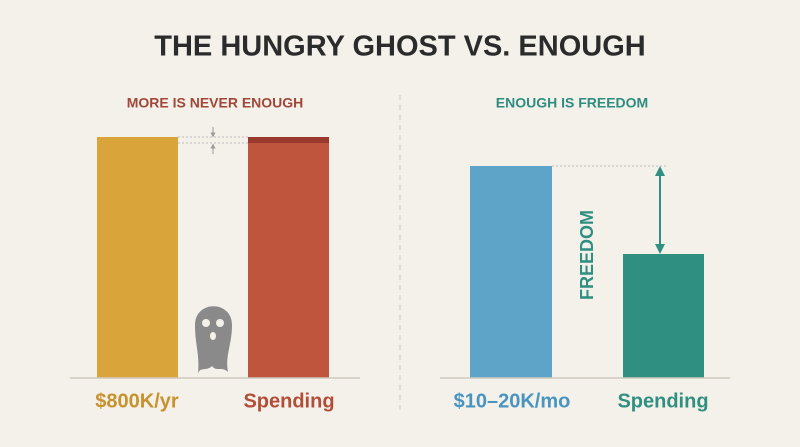 Image resolution: width=800 pixels, height=447 pixels. Describe the element at coordinates (137, 401) in the screenshot. I see `bar-label: $800K/yr` at that location.